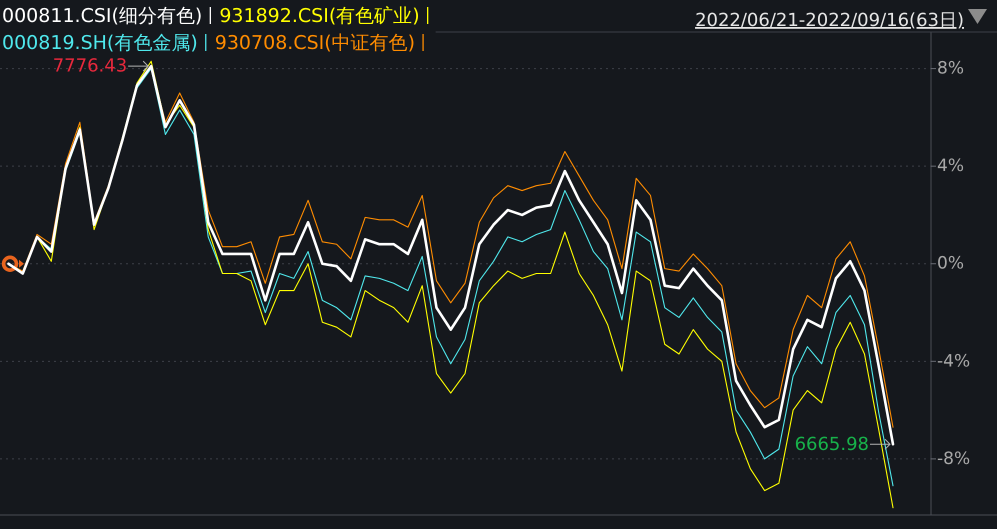  I want to click on y-tick-label: 8%, so click(950, 68).